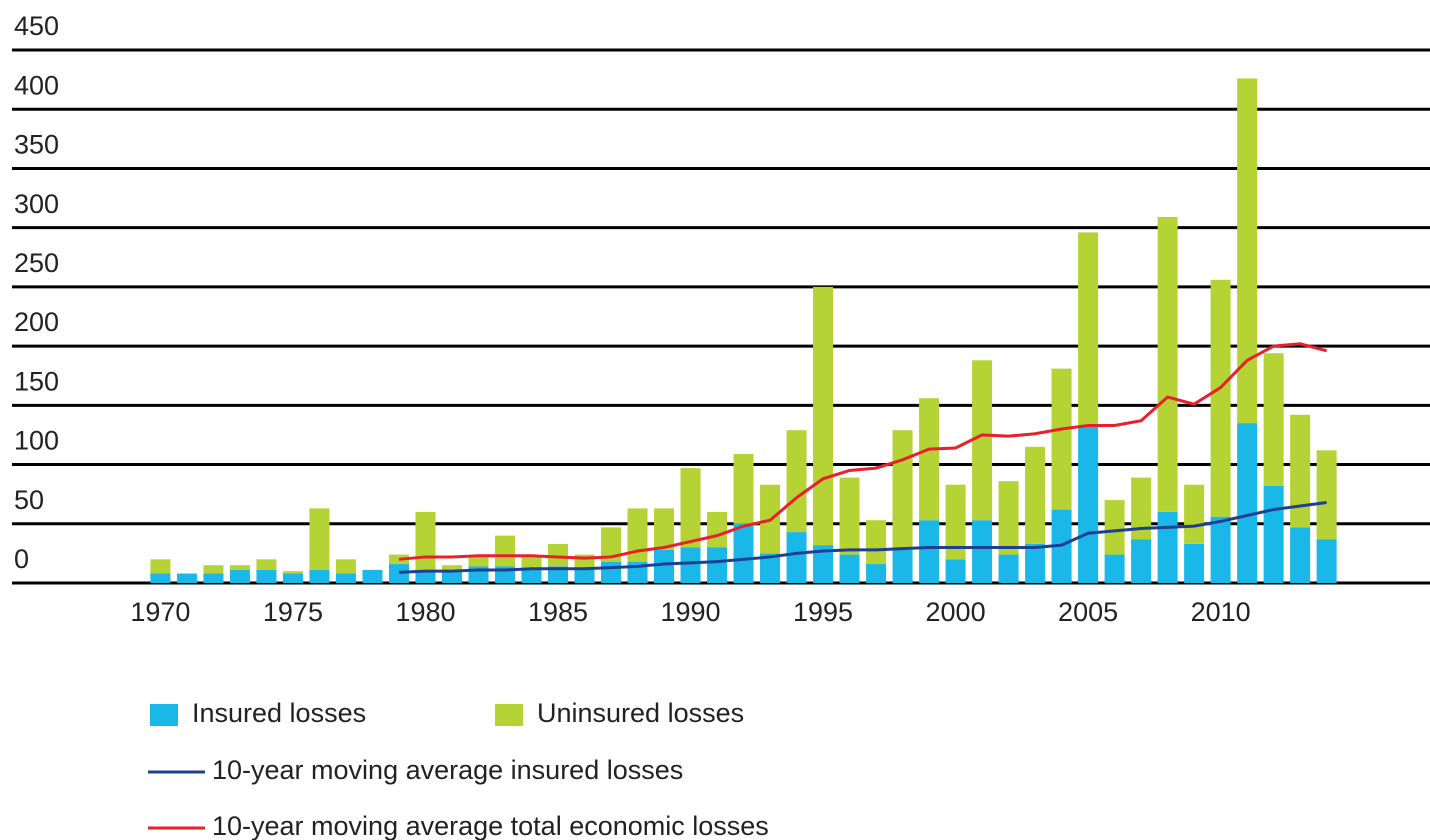 Image resolution: width=1430 pixels, height=840 pixels. What do you see at coordinates (425, 612) in the screenshot?
I see `x-tick-label: 1980` at bounding box center [425, 612].